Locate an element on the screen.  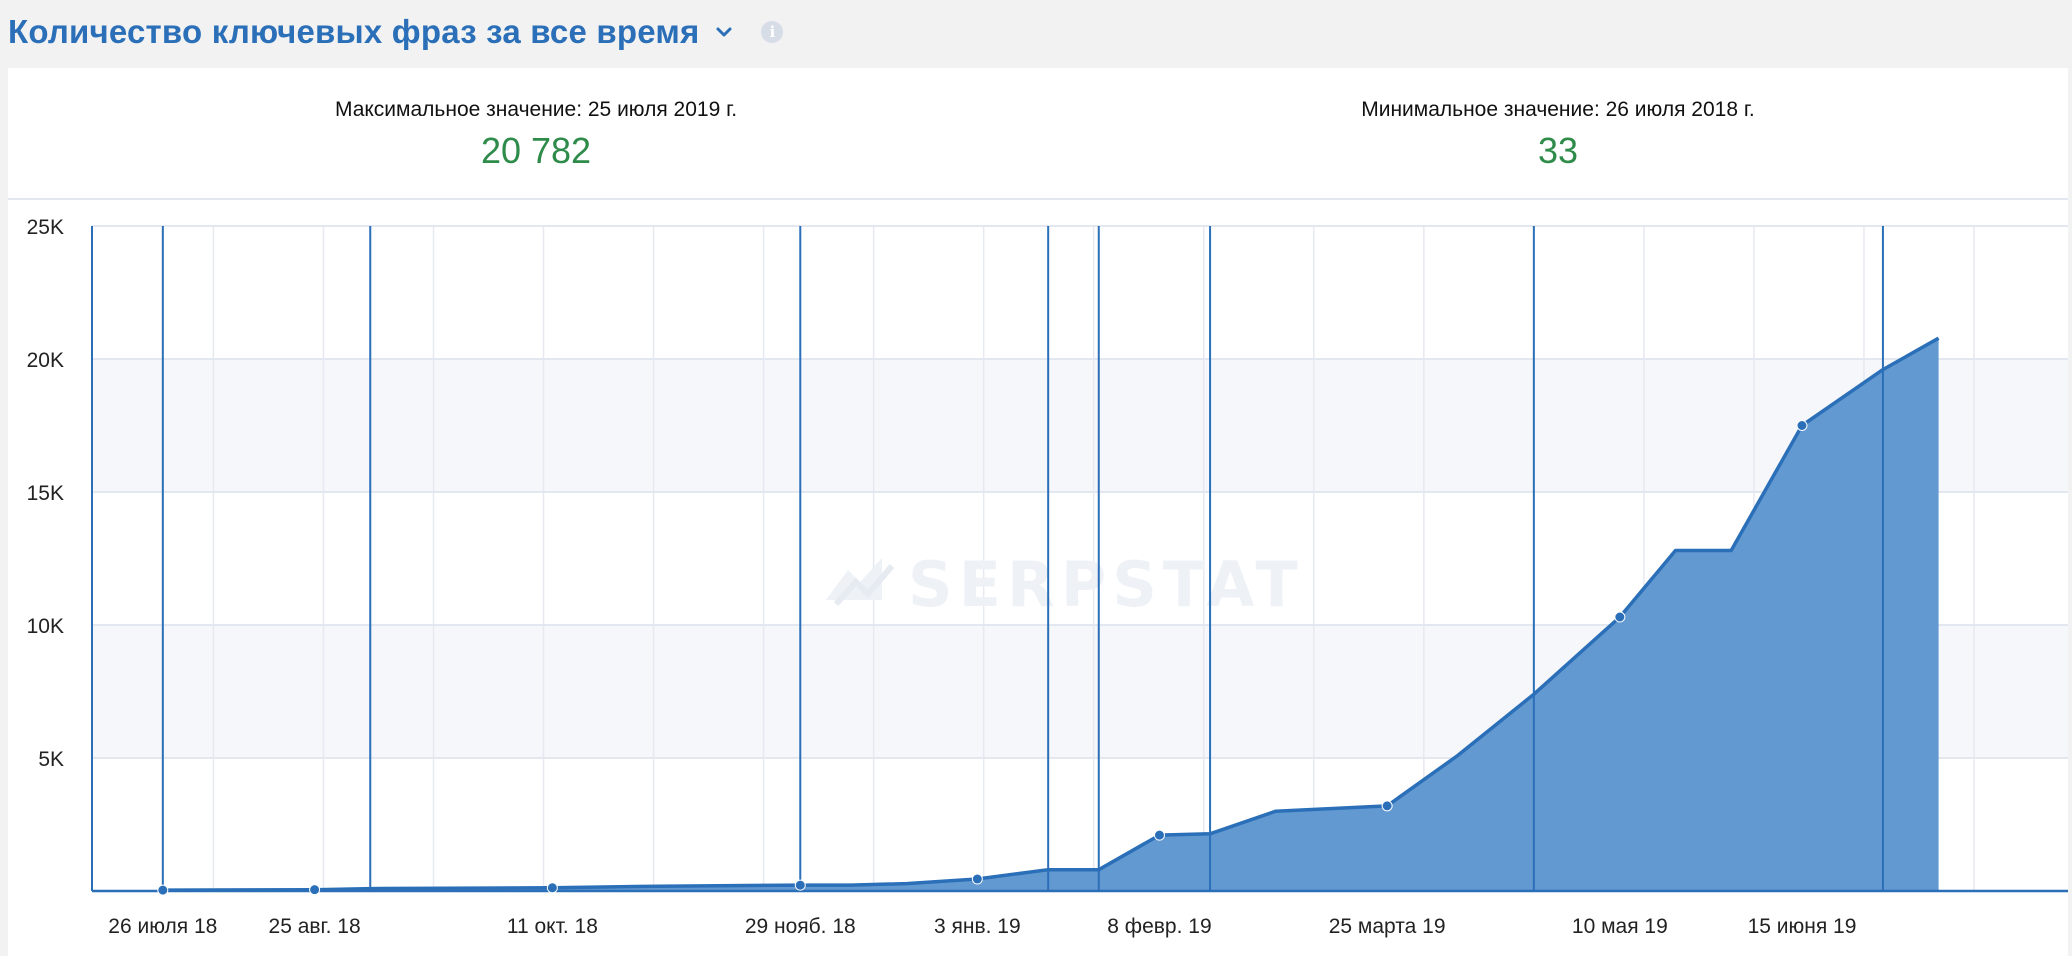
widget-title: Количество ключевых фраз за все время is located at coordinates (354, 31).